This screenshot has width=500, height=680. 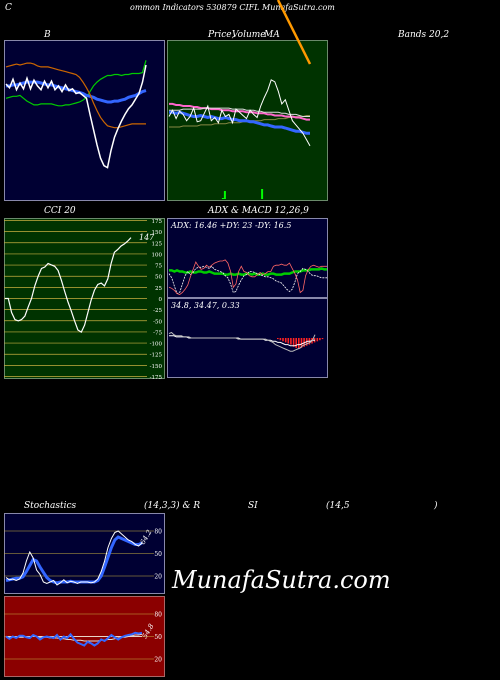 I want to click on bollinger-price-line, so click(x=76, y=116).